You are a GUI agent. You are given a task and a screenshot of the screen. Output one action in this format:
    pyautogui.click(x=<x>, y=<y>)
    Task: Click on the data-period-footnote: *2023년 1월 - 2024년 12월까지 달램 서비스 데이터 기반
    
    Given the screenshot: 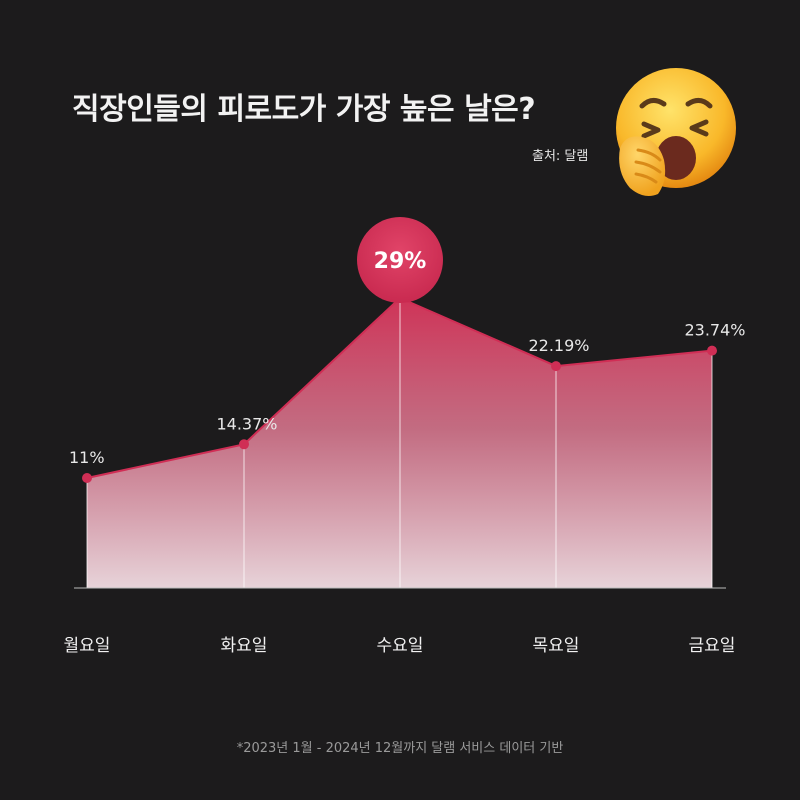 What is the action you would take?
    pyautogui.click(x=400, y=748)
    